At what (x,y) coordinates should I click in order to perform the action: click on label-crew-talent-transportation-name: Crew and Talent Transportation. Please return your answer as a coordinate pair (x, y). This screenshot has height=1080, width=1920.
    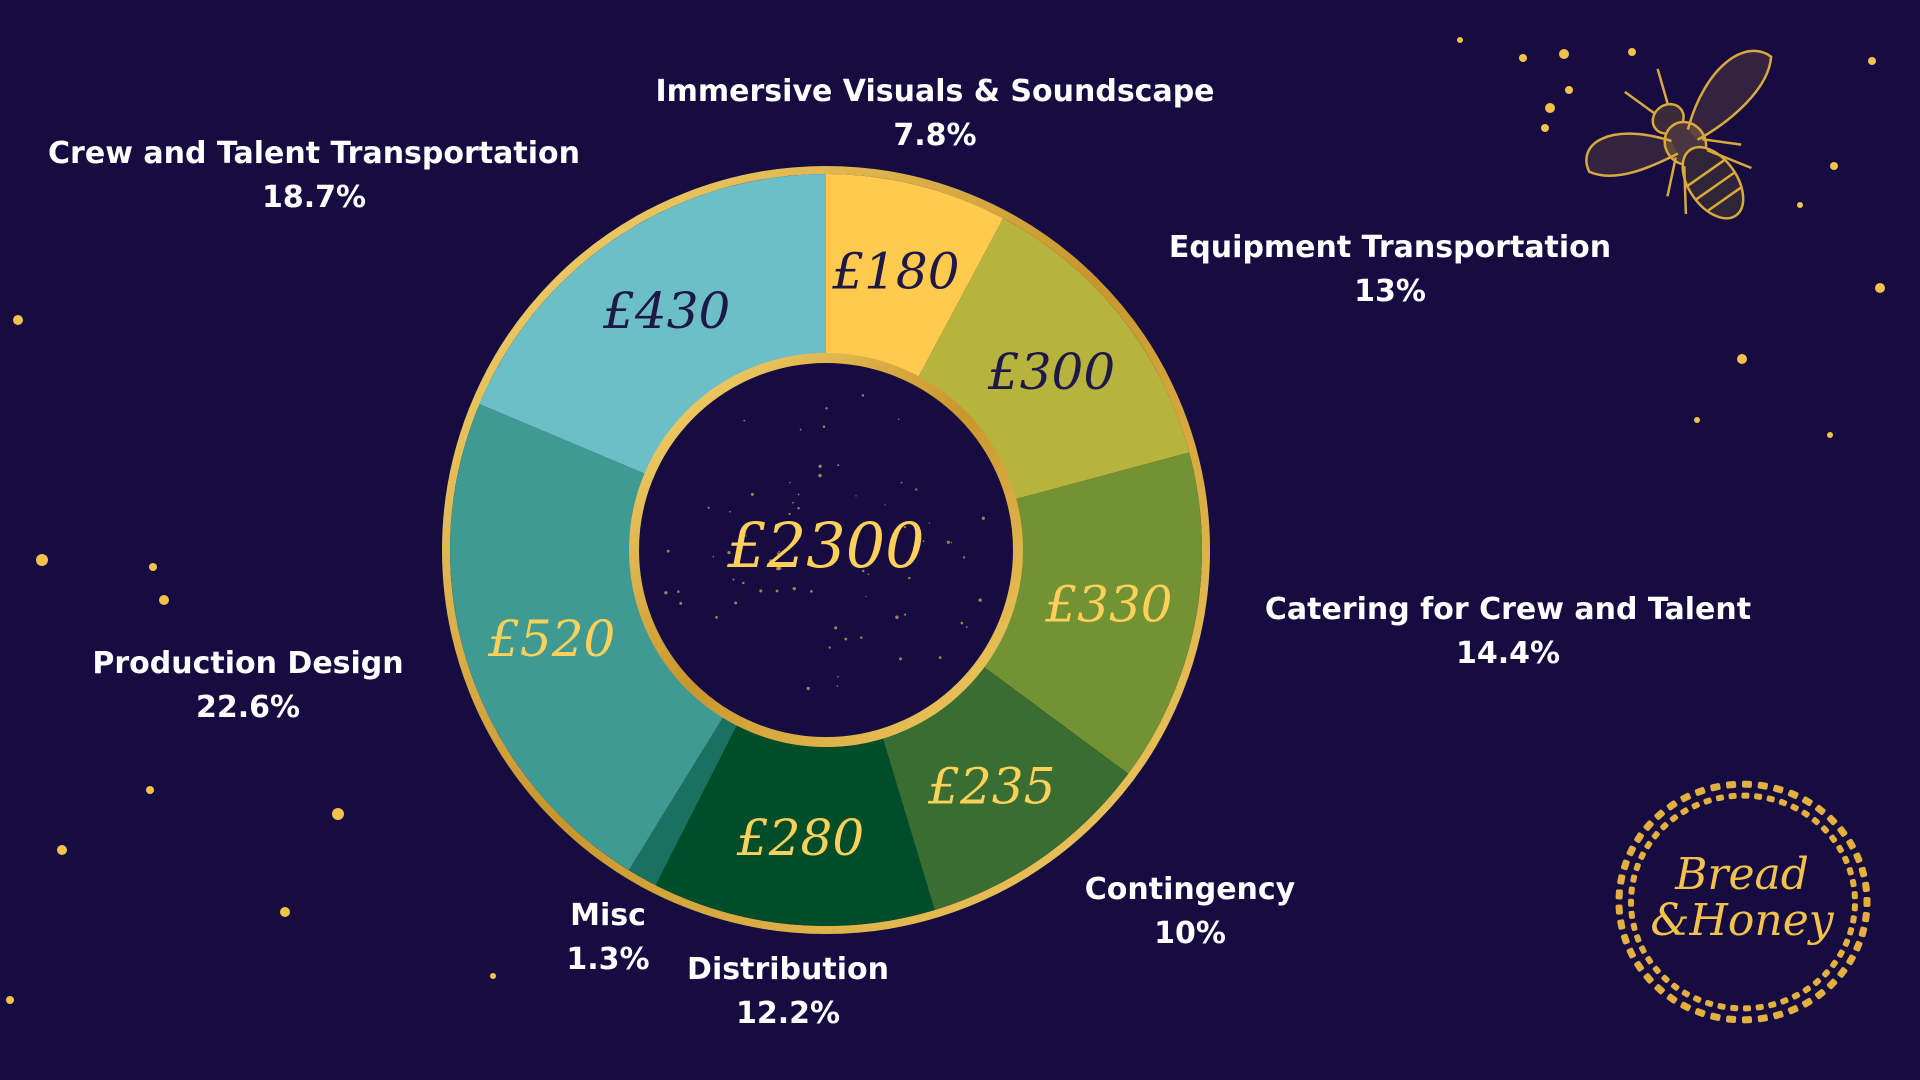
    Looking at the image, I should click on (314, 153).